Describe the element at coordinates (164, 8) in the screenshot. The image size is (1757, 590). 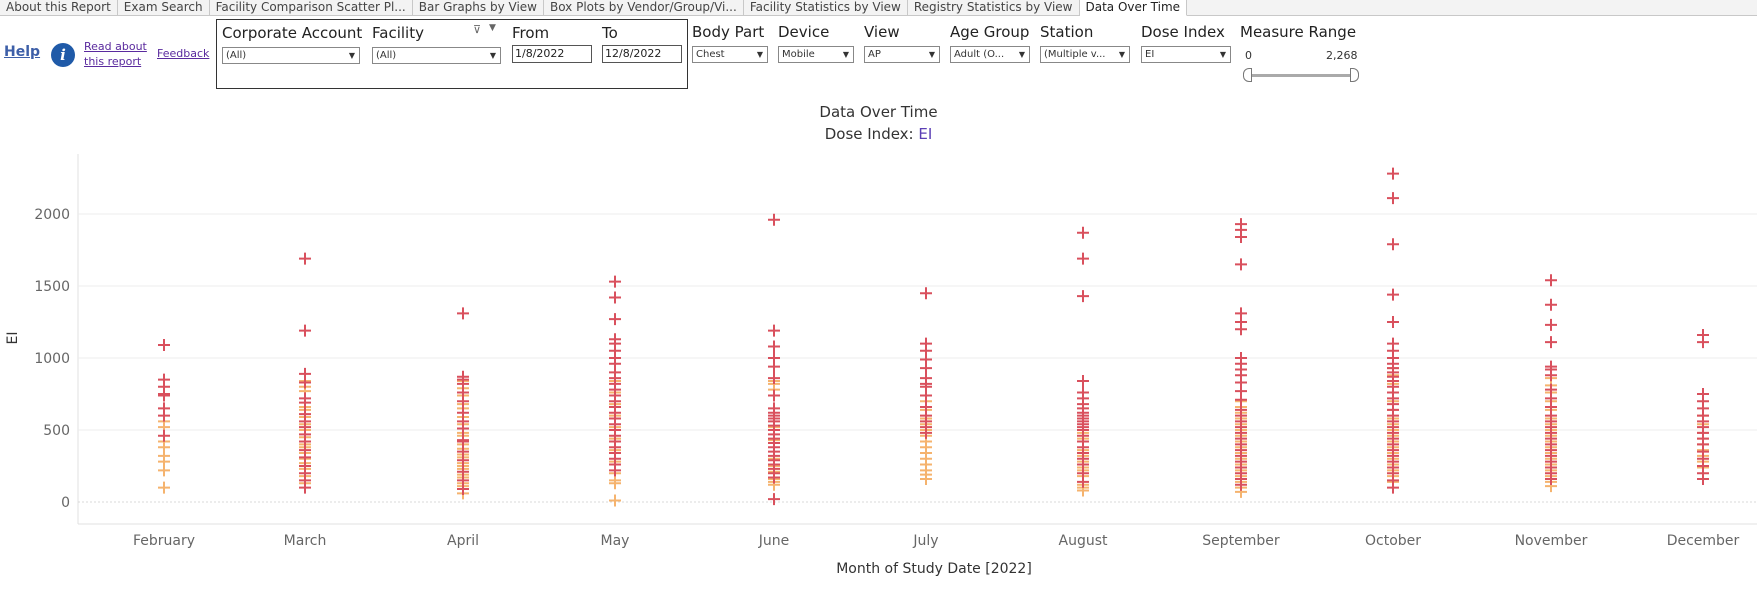
I see `tab-exam-search: Exam Search` at that location.